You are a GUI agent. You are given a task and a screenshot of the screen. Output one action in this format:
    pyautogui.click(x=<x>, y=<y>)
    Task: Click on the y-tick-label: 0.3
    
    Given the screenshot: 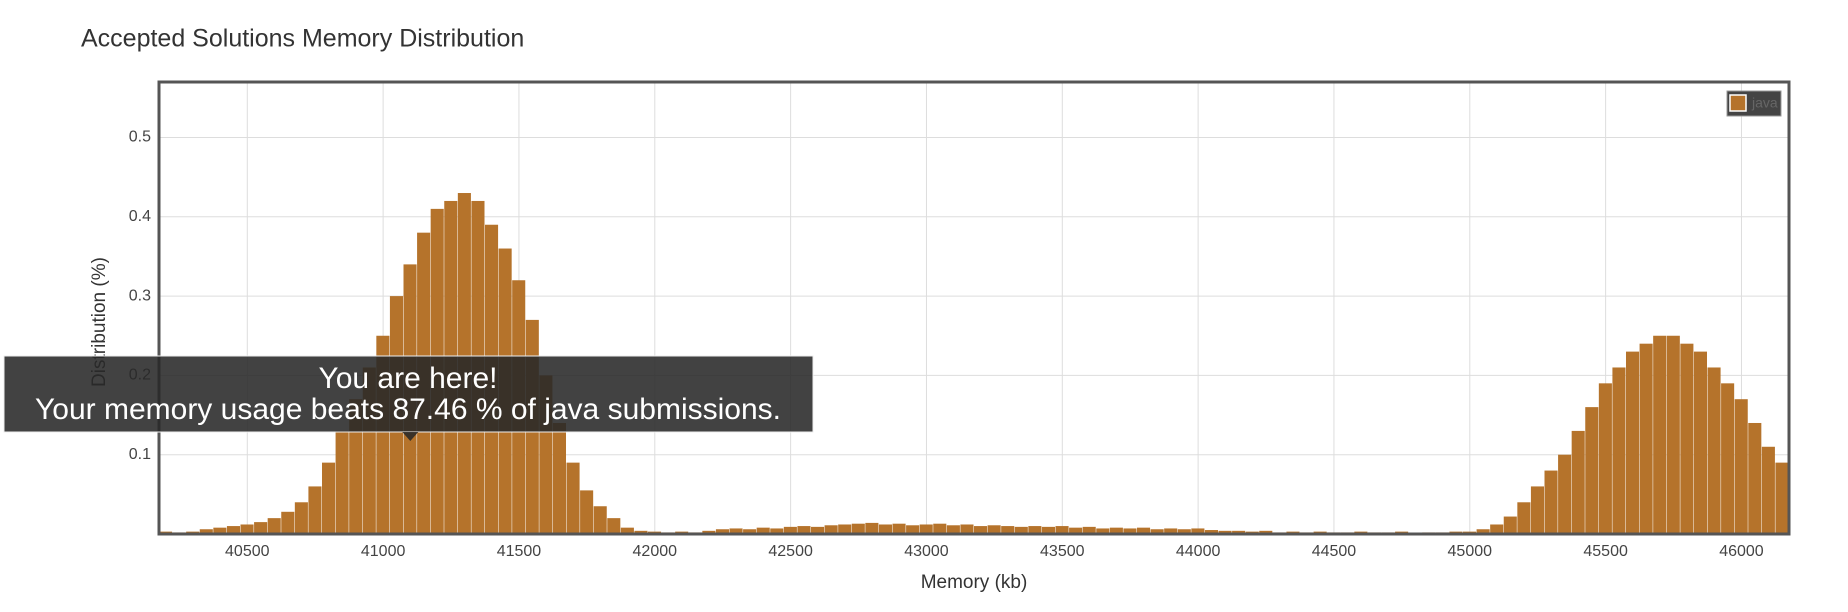 What is the action you would take?
    pyautogui.click(x=140, y=295)
    